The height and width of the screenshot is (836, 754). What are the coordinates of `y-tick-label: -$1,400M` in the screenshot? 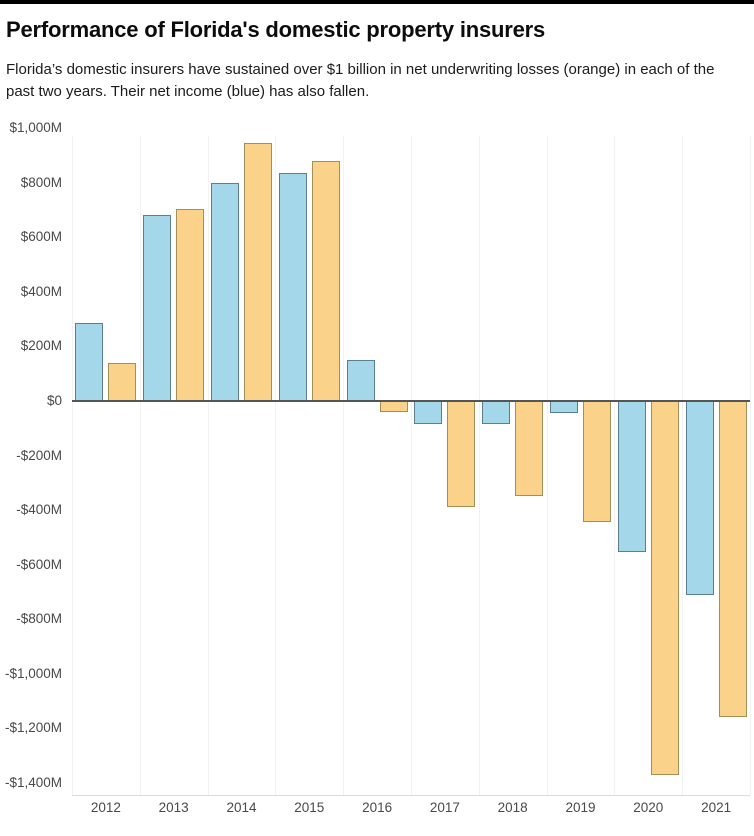 It's located at (33, 782).